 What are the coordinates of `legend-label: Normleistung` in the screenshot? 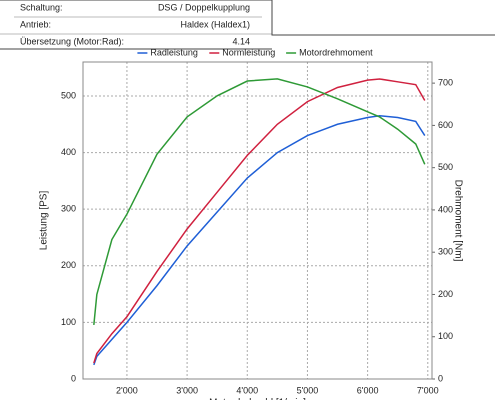 It's located at (248, 52).